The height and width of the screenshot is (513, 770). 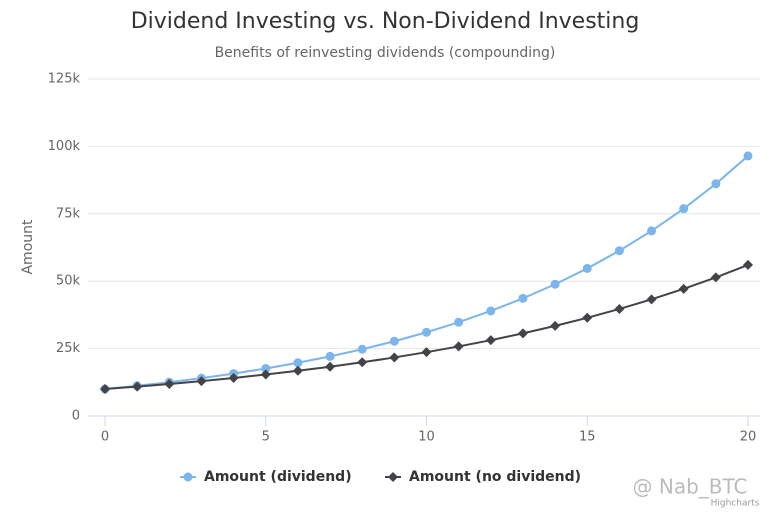 What do you see at coordinates (64, 146) in the screenshot?
I see `y-tick-label: 100k` at bounding box center [64, 146].